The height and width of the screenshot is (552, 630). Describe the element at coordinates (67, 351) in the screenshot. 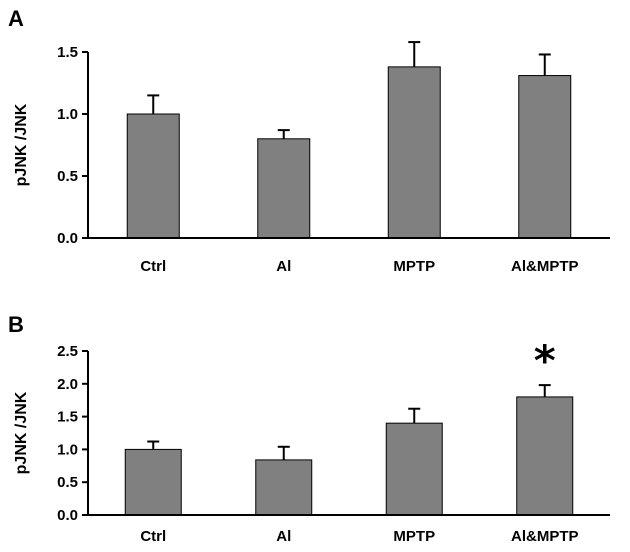

I see `y-tick-label: 2.5` at that location.